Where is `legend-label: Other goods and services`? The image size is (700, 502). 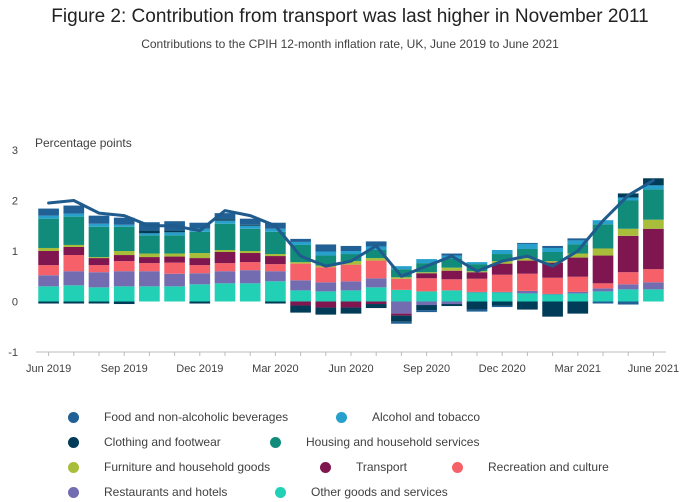
legend-label: Other goods and services is located at coordinates (379, 492).